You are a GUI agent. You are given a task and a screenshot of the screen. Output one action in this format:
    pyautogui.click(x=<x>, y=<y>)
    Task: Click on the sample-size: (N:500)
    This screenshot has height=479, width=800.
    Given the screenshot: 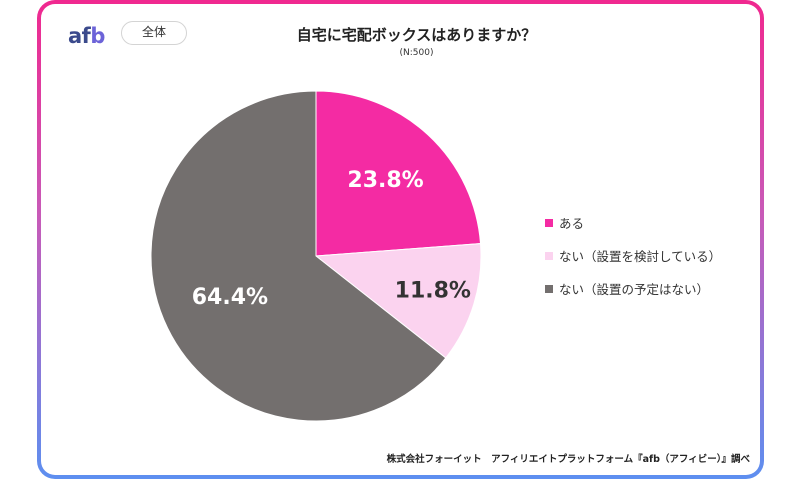 What is the action you would take?
    pyautogui.click(x=416, y=53)
    